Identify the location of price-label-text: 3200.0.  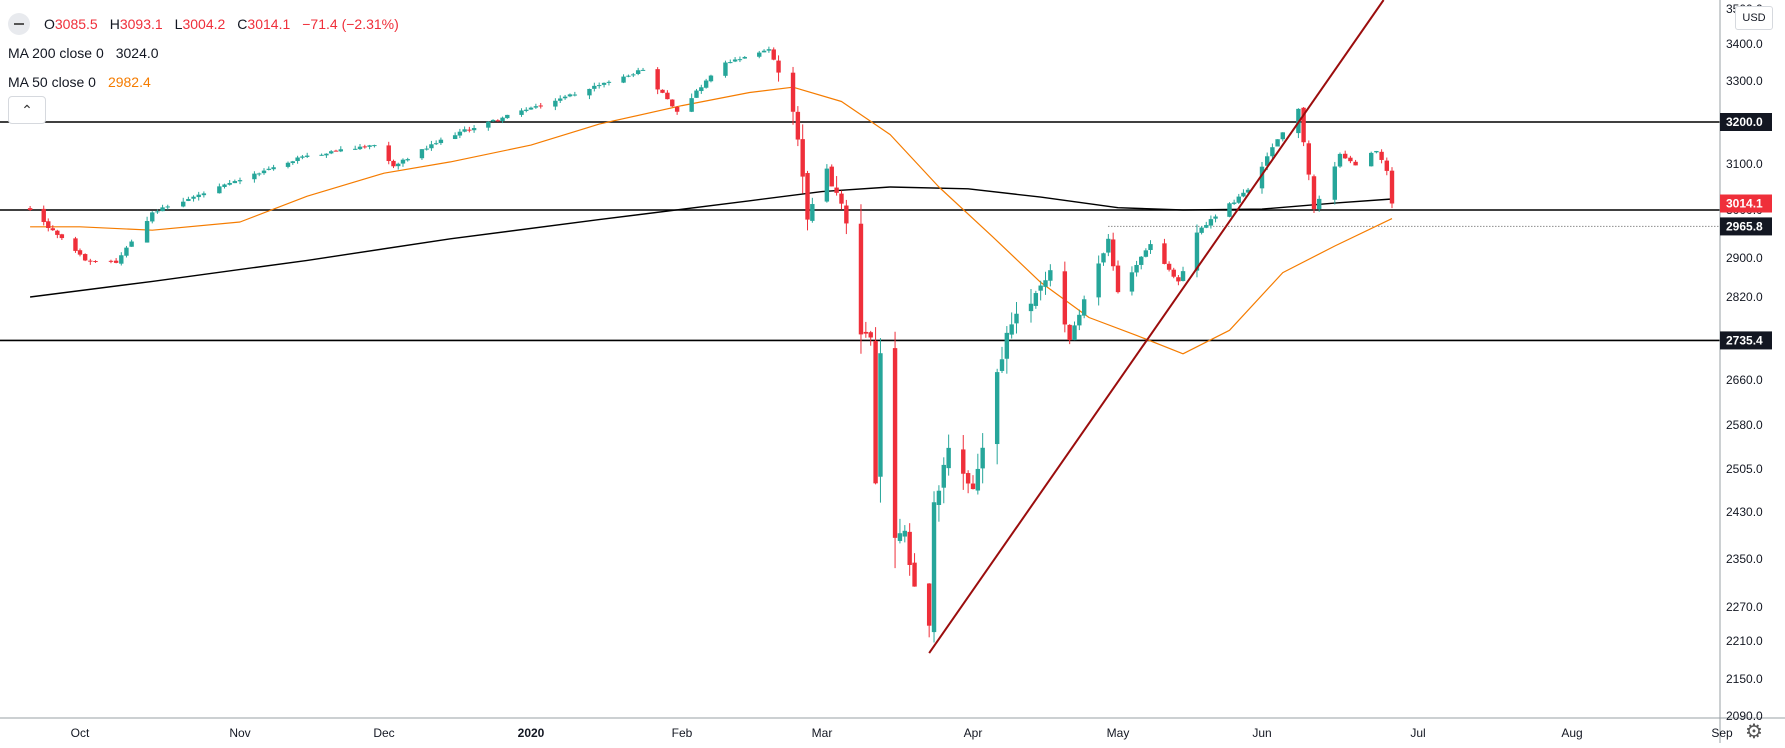
(1744, 122).